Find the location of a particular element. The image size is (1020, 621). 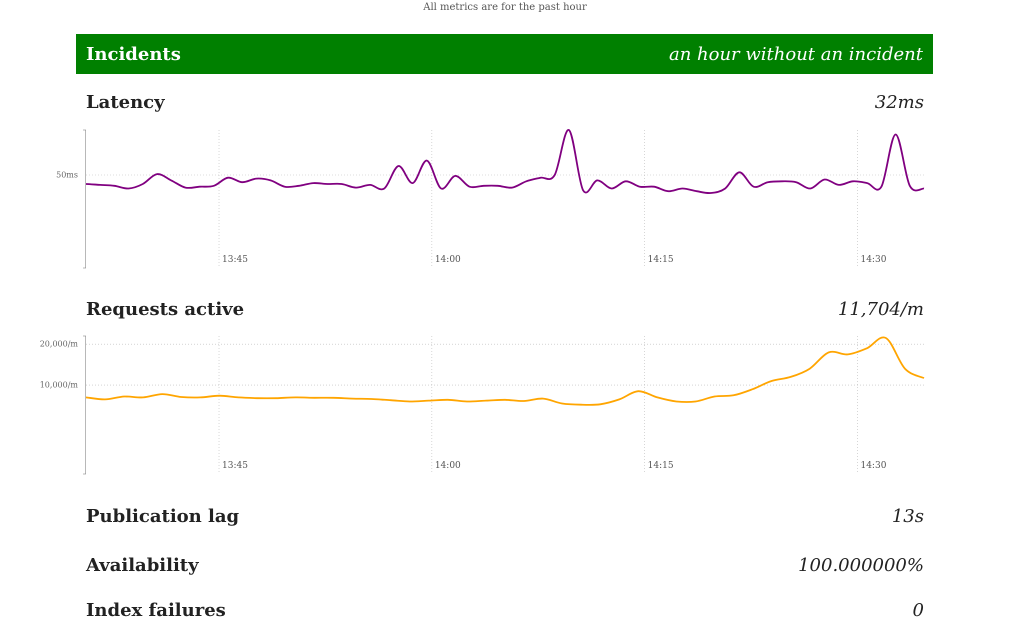

requests-value: 11,704/m is located at coordinates (880, 309).